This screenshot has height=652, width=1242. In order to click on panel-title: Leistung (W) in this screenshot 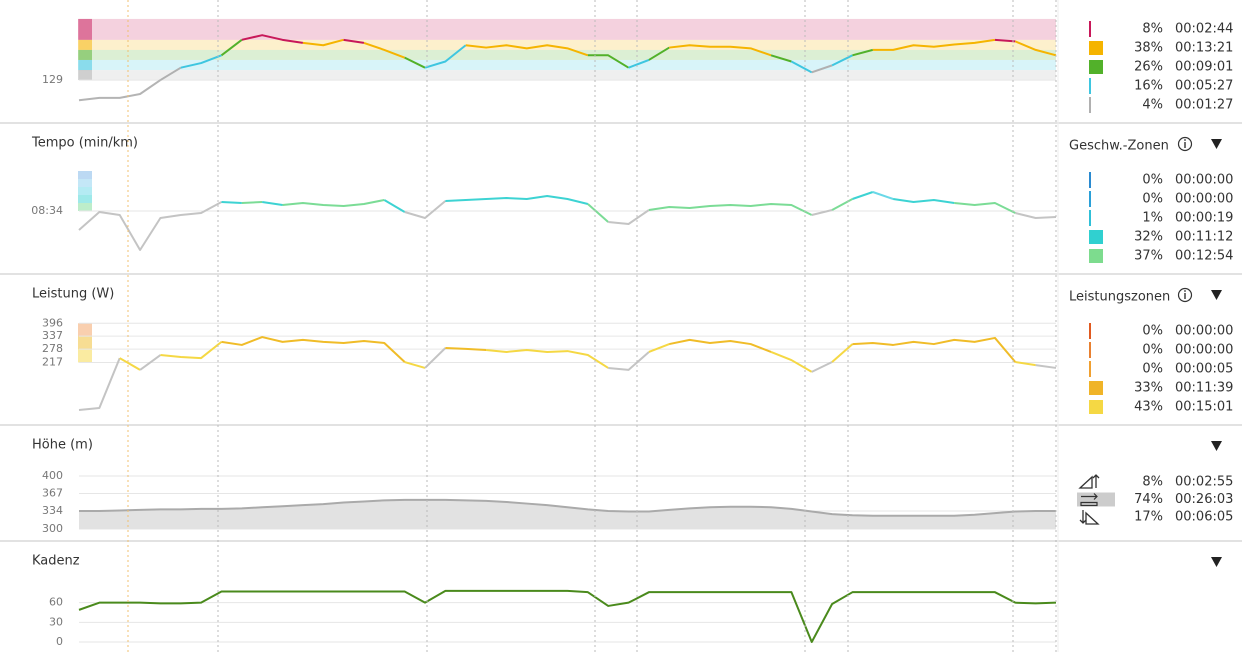, I will do `click(73, 294)`.